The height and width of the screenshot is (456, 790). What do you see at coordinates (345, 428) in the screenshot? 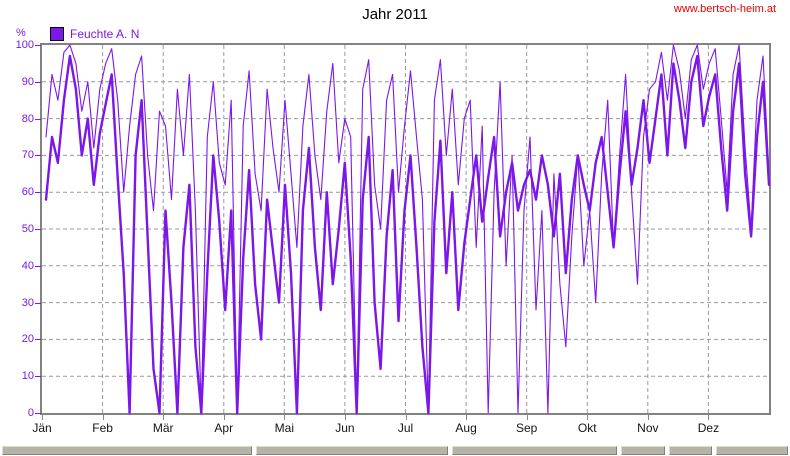
I see `x-tick-label: Jun` at bounding box center [345, 428].